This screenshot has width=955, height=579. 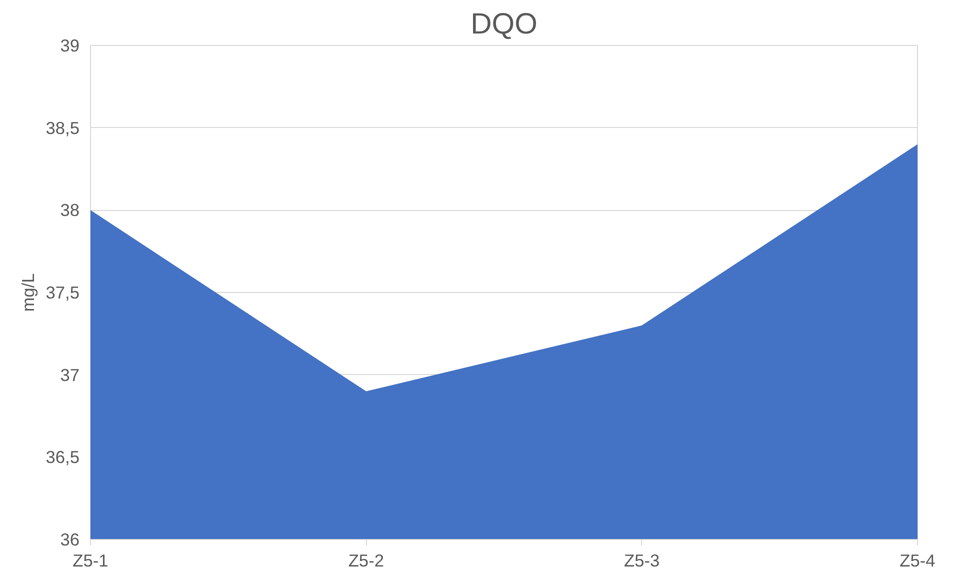 I want to click on y-tick-label: 39, so click(x=70, y=46).